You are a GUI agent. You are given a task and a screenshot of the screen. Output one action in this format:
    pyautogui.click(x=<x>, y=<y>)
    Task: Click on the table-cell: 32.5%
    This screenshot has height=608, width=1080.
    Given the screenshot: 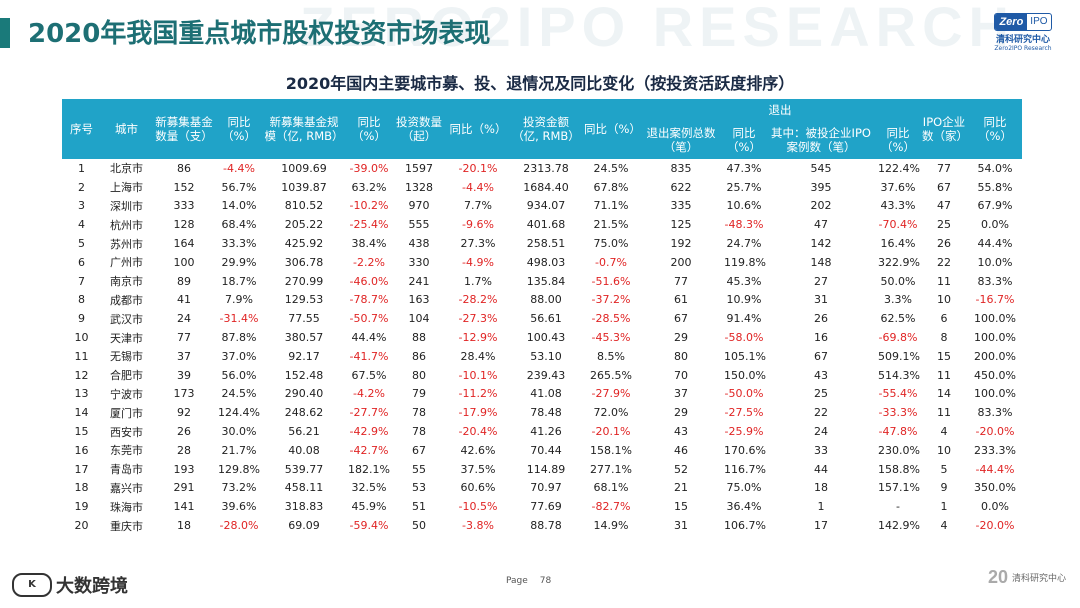 What is the action you would take?
    pyautogui.click(x=369, y=488)
    